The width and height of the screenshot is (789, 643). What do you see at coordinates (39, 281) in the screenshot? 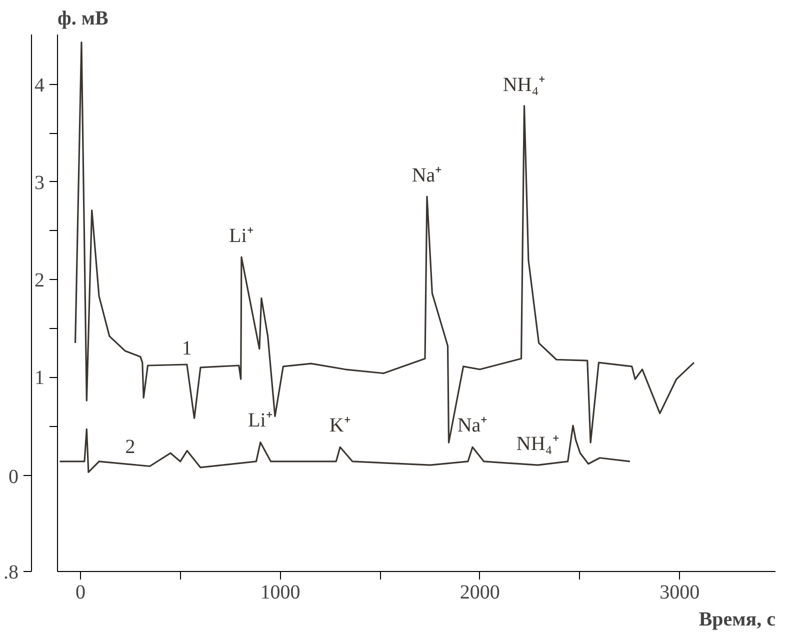
I see `y-tick-label: 2` at bounding box center [39, 281].